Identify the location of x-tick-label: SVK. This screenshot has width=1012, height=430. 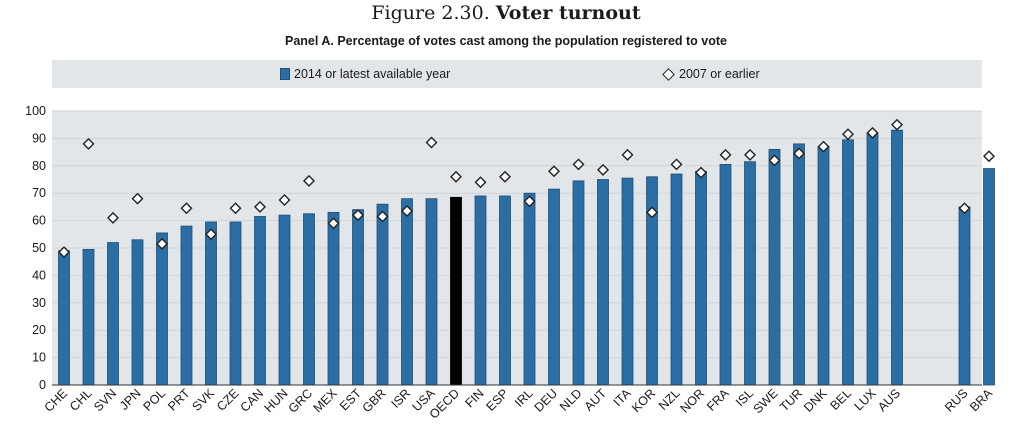
(204, 400).